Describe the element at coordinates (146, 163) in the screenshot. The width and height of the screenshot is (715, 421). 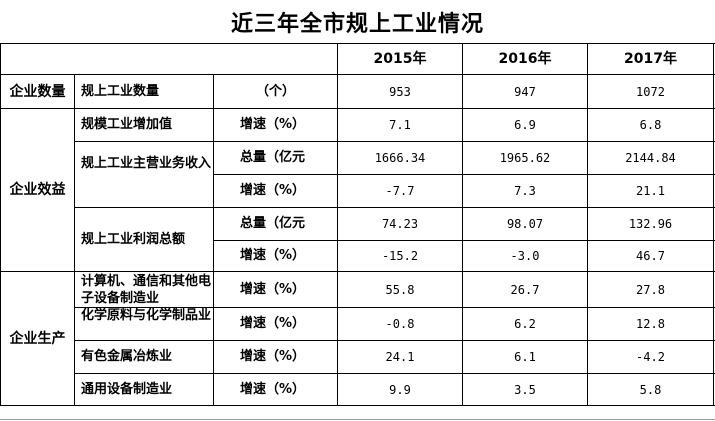
I see `item-label: 规上工业主营业务收入` at that location.